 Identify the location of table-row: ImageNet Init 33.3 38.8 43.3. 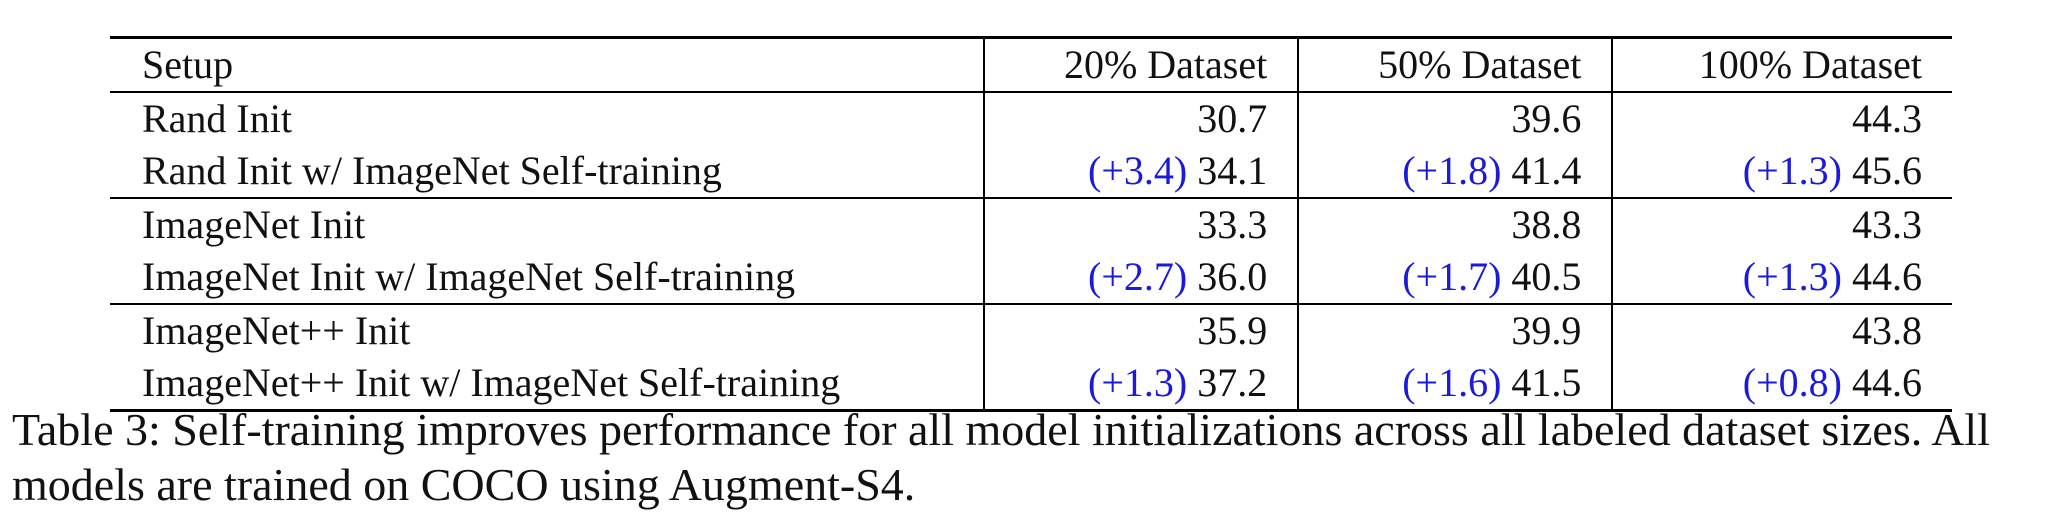
(1031, 224).